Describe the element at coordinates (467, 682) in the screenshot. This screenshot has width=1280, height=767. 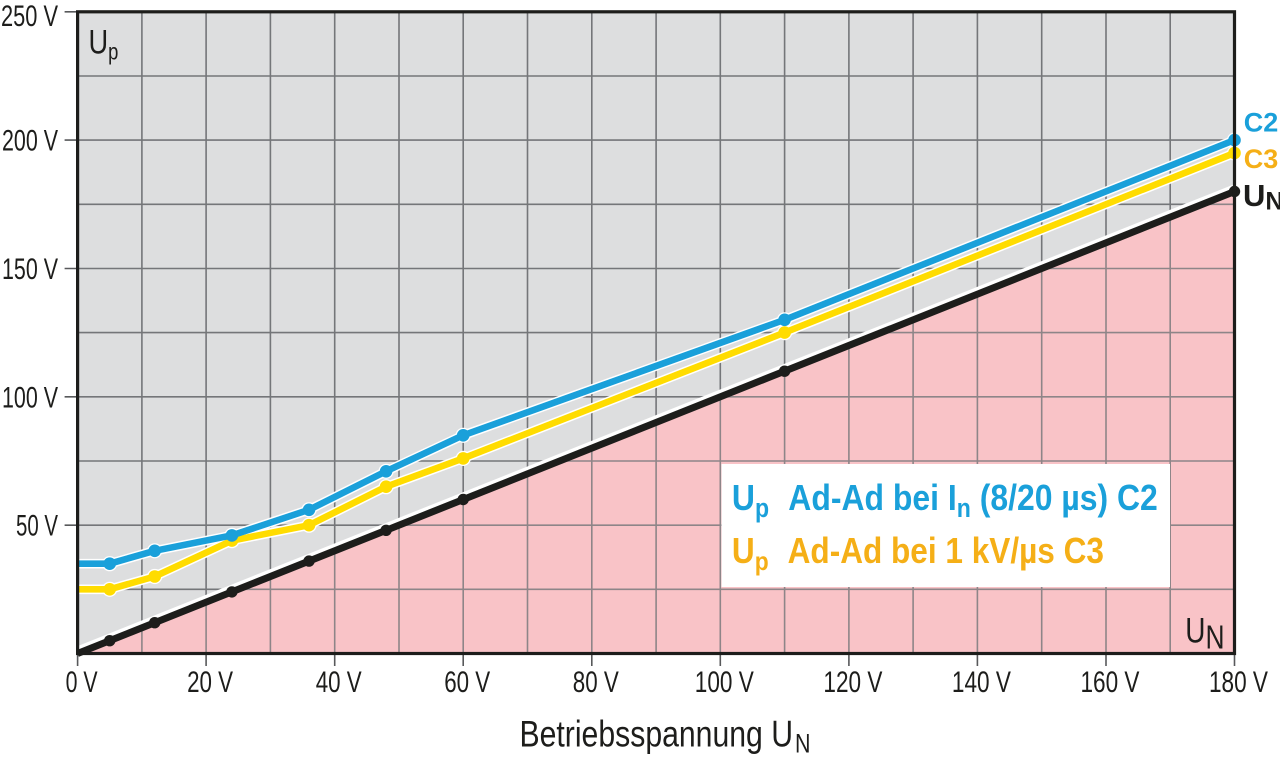
I see `svg-text: 60 V` at that location.